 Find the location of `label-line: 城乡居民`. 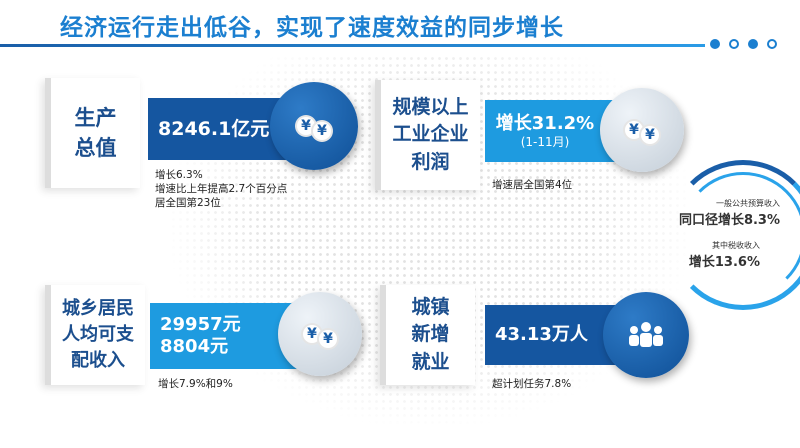

label-line: 城乡居民 is located at coordinates (98, 308).